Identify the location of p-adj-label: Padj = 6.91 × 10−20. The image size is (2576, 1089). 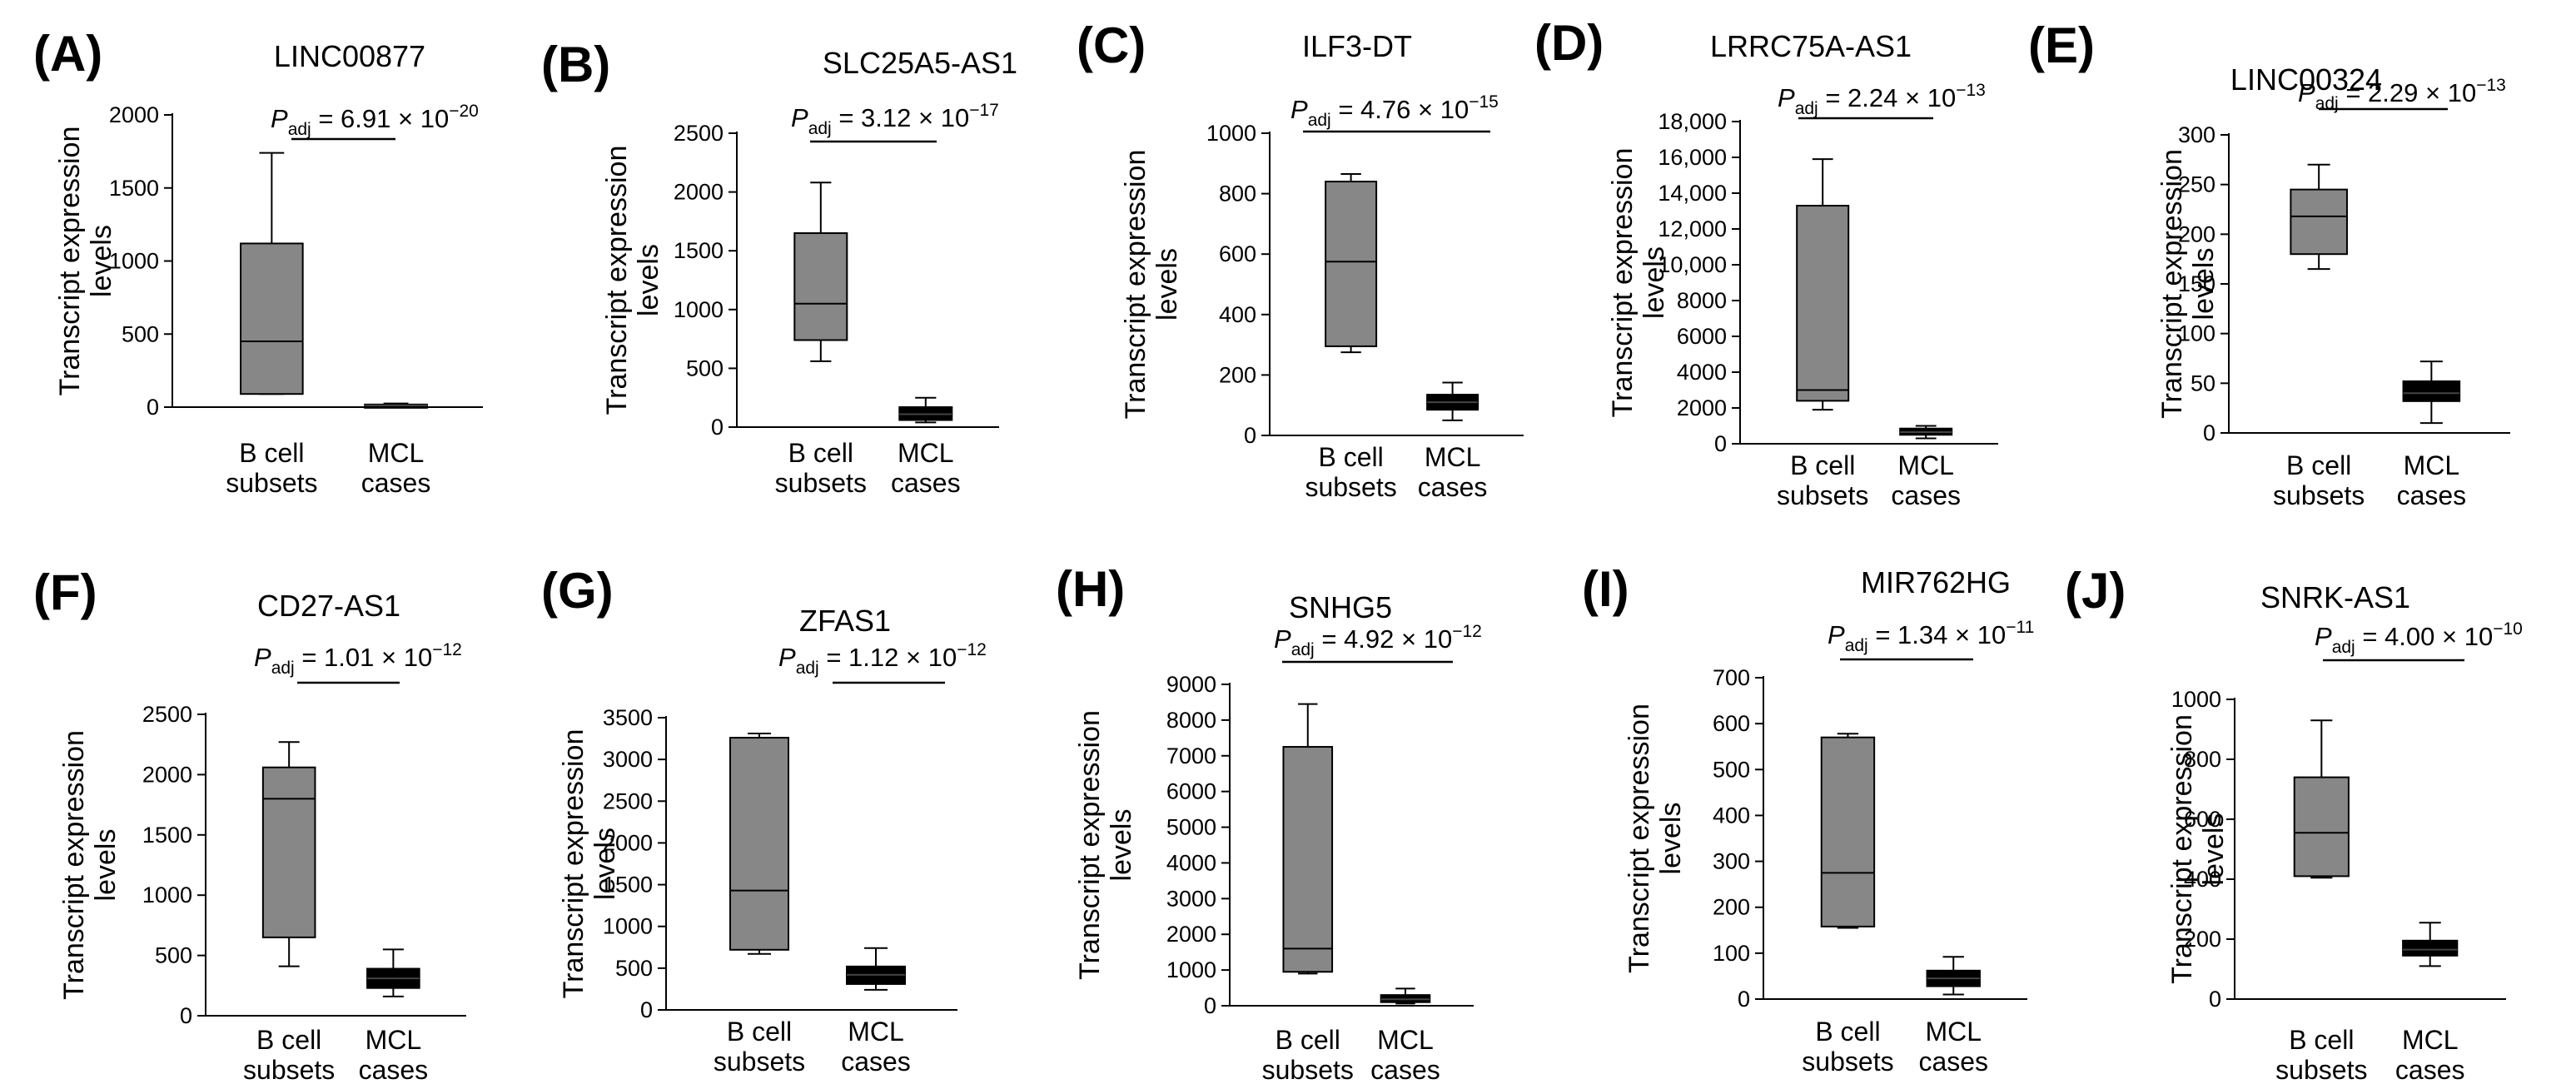
(375, 120).